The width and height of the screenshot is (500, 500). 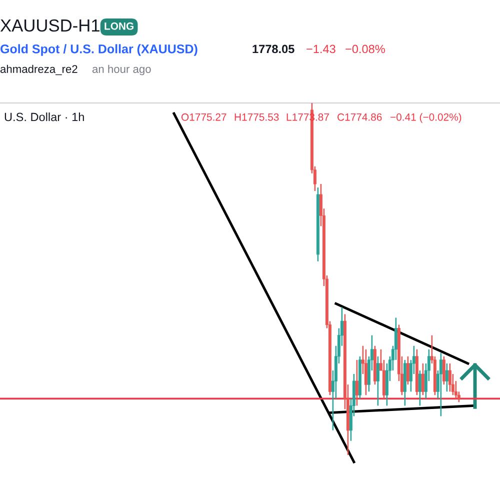 I want to click on text: 1778.05, so click(x=273, y=49).